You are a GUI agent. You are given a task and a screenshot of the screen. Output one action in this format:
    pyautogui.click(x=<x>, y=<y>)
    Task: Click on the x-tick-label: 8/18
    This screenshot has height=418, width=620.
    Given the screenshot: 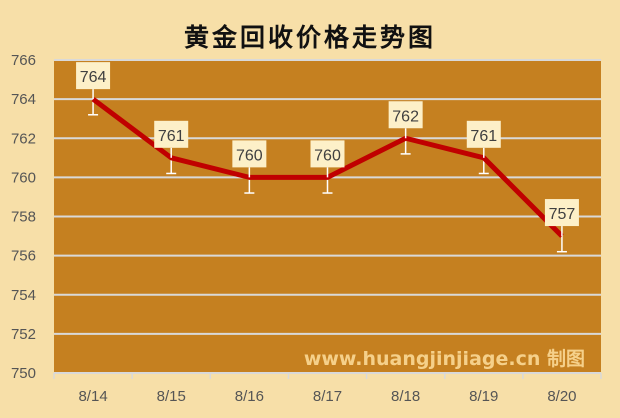 What is the action you would take?
    pyautogui.click(x=405, y=396)
    